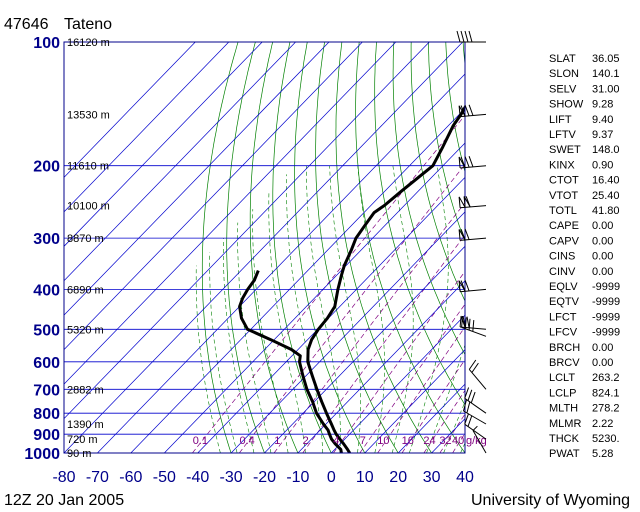 Image resolution: width=640 pixels, height=512 pixels. What do you see at coordinates (200, 441) in the screenshot?
I see `mixing-ratio-label: 0.1` at bounding box center [200, 441].